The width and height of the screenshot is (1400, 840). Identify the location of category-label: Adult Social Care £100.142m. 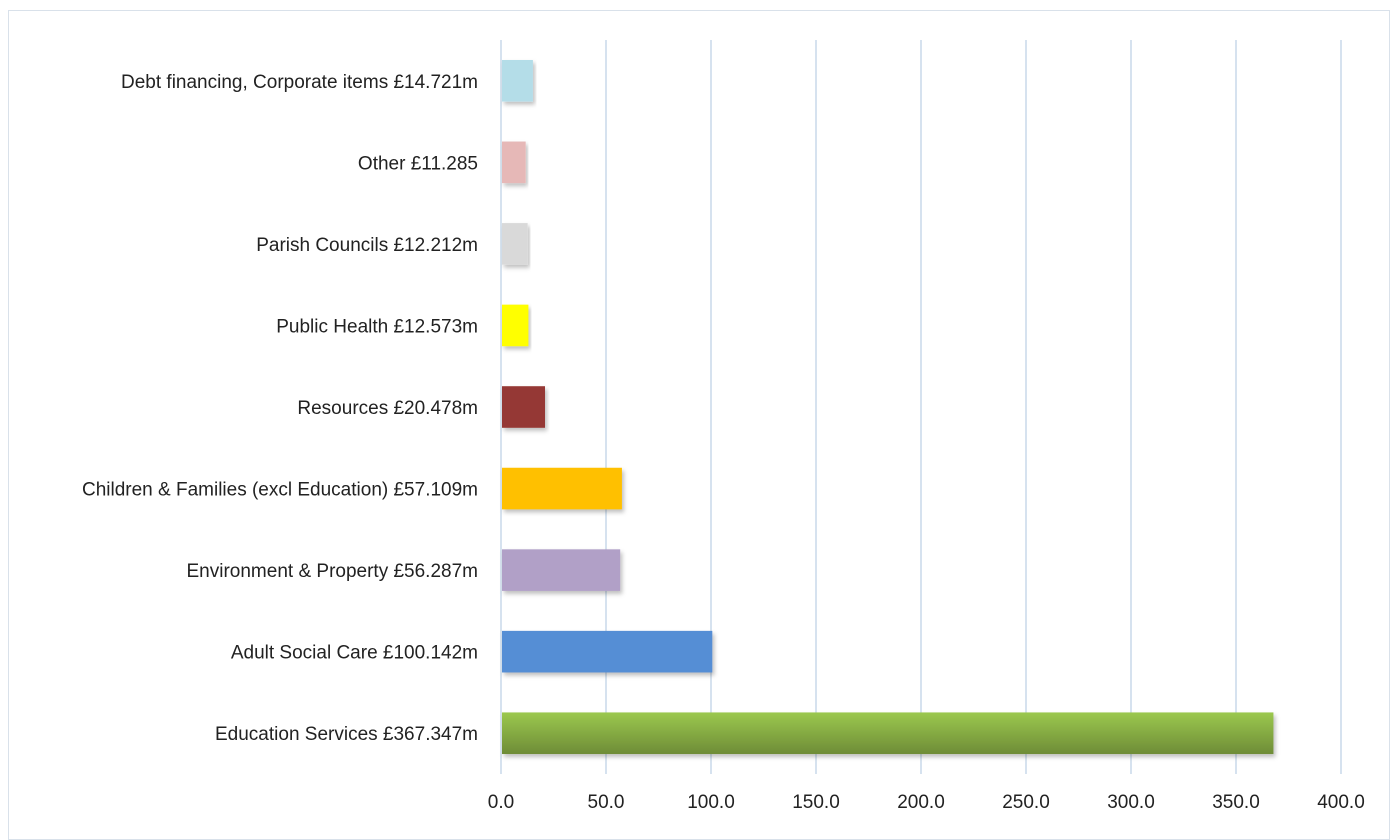
(354, 653).